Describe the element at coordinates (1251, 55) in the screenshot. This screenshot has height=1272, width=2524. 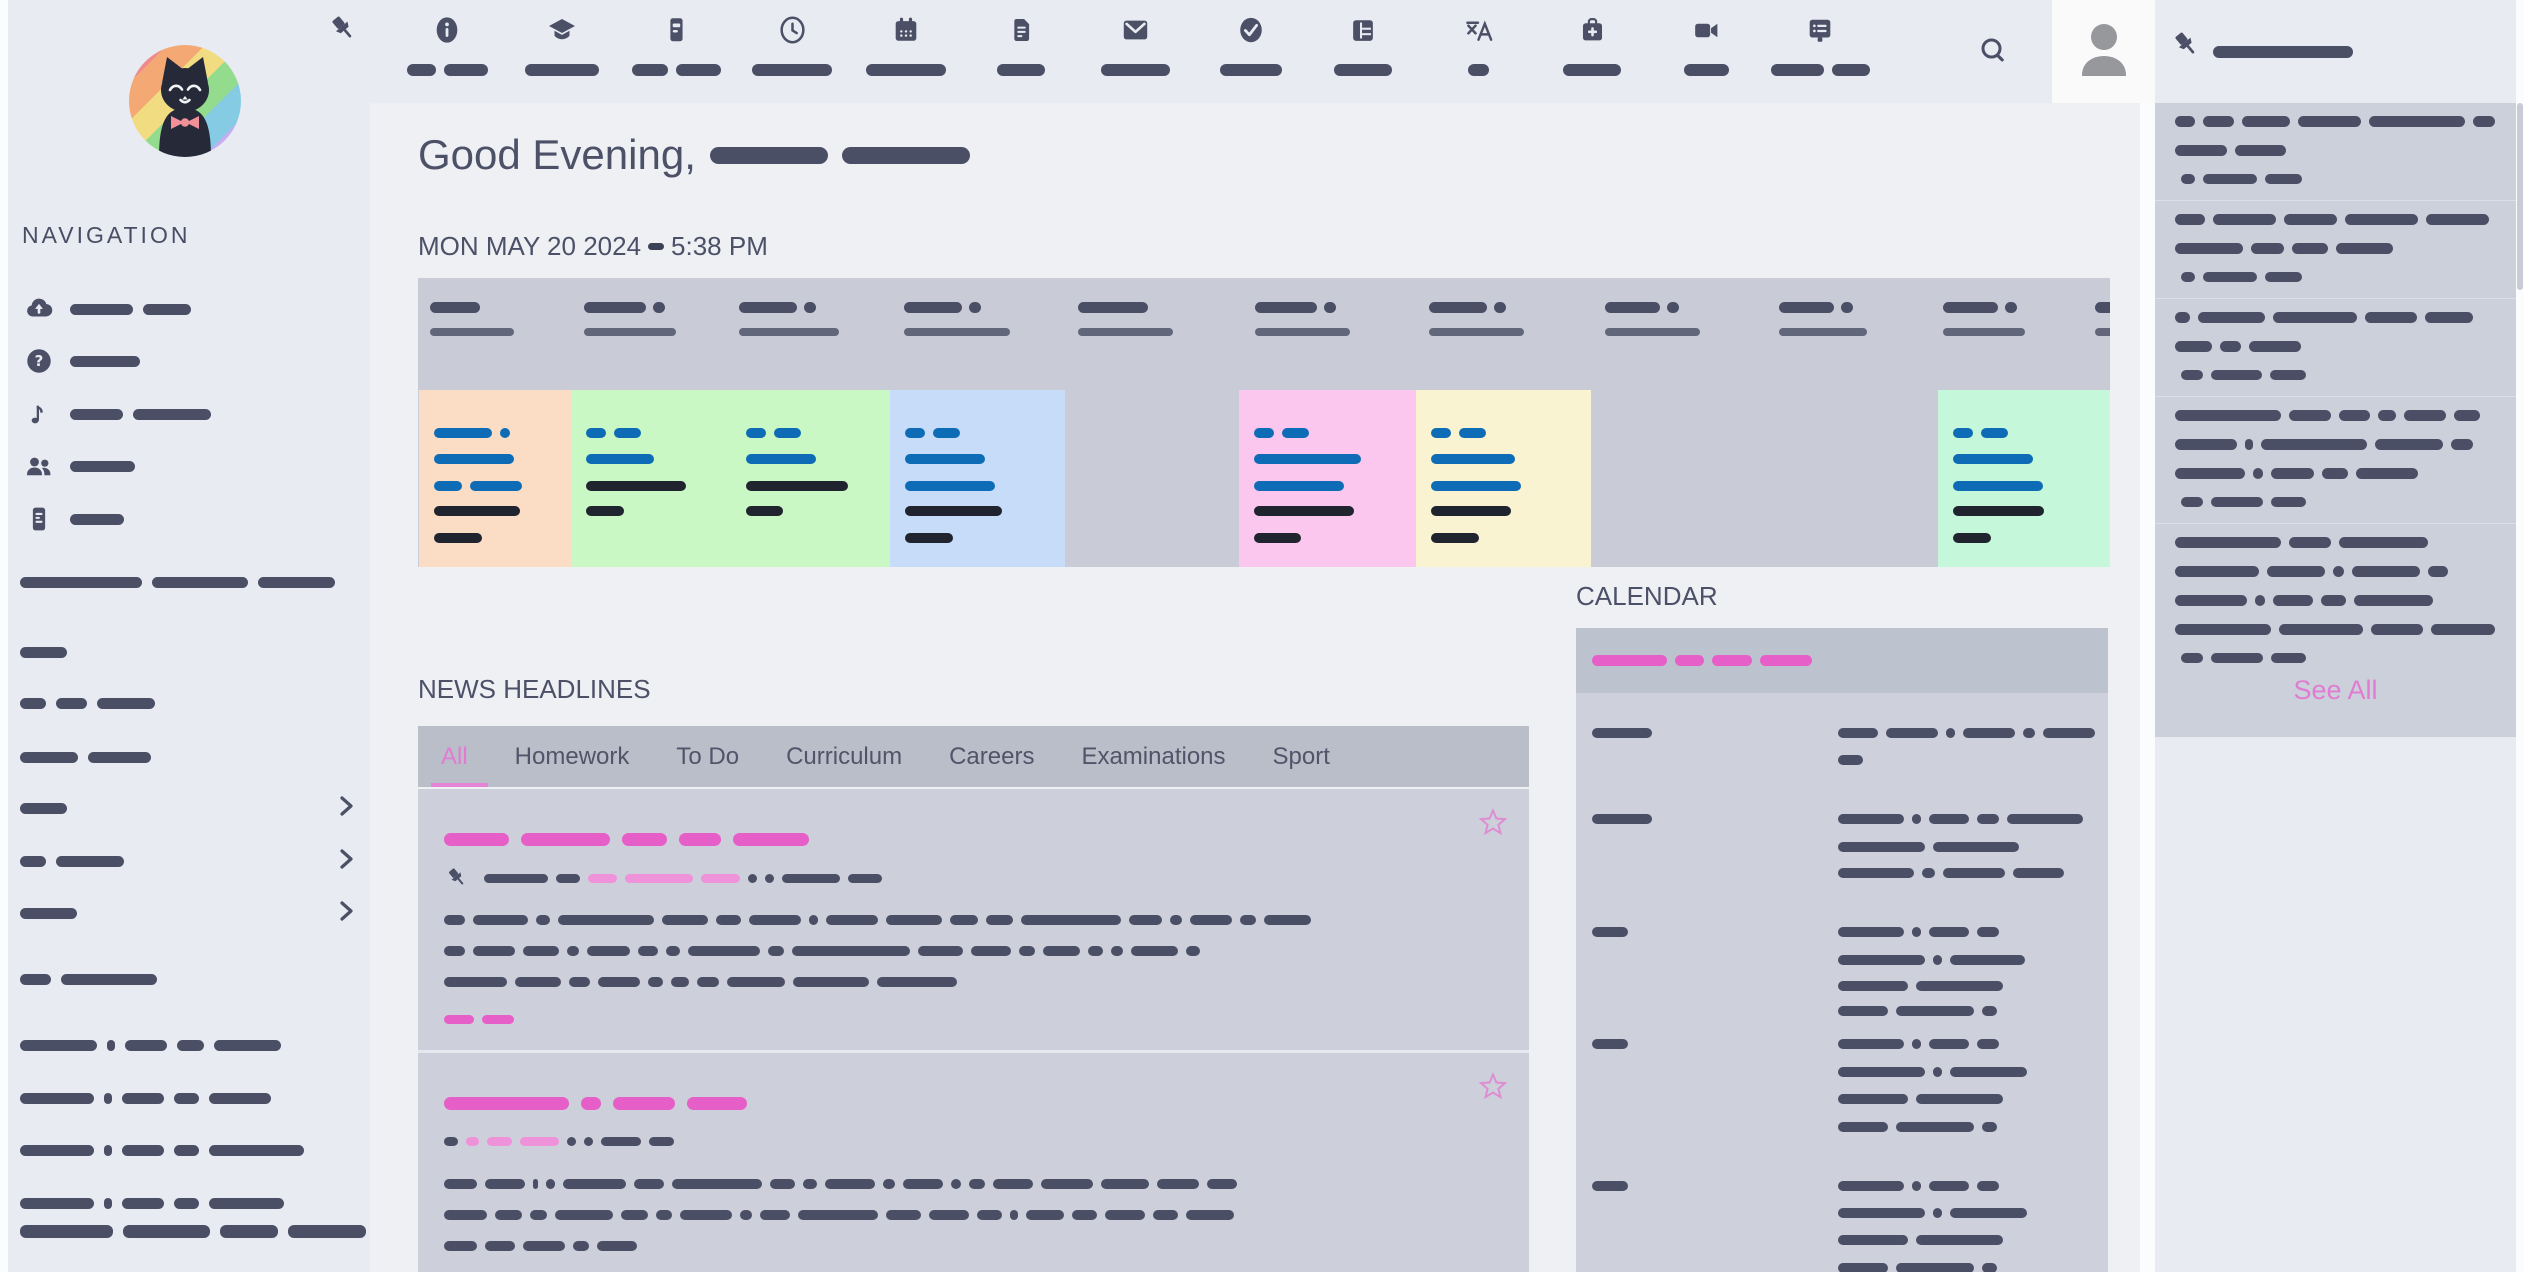
I see `top-nav-item-check-circle` at that location.